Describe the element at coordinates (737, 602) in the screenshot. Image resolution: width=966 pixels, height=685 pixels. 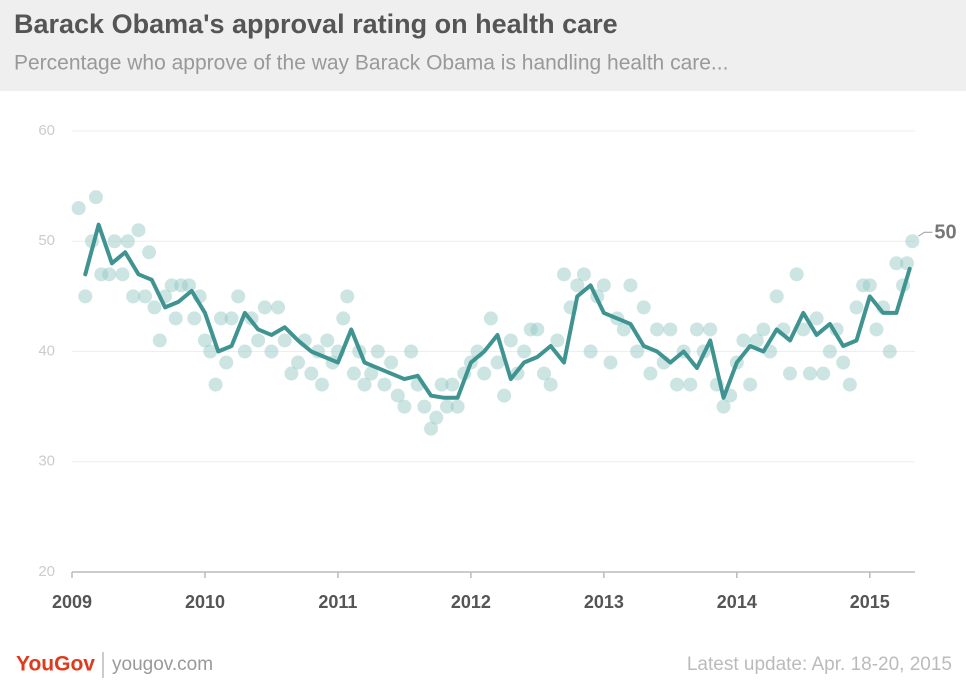
I see `x-tick-label: 2014` at that location.